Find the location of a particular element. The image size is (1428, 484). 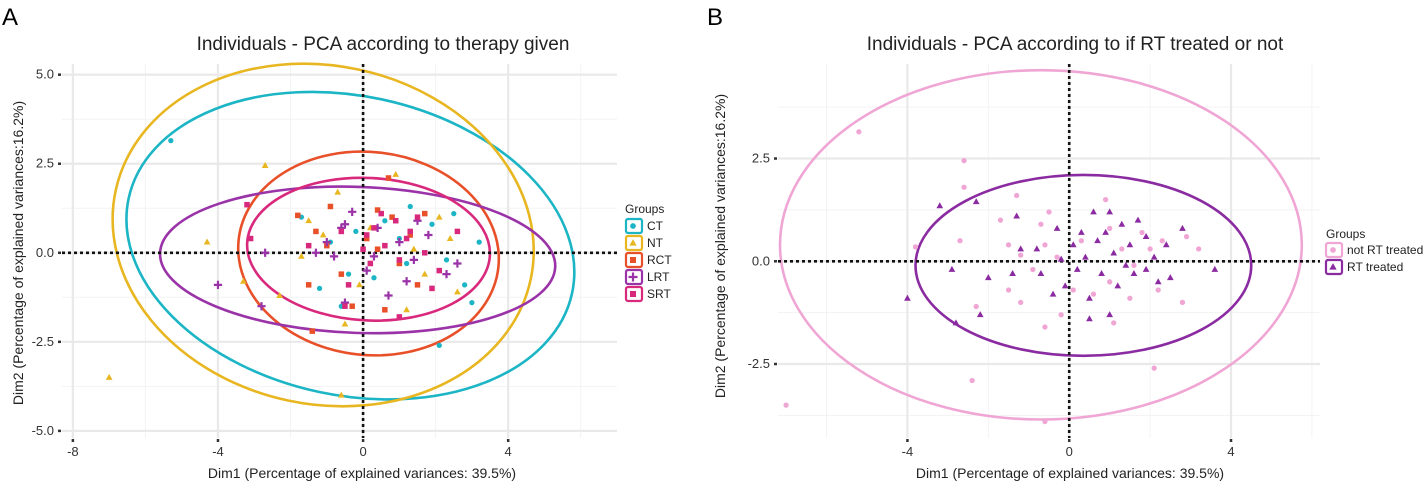

panel-a-x-tick-label-0: -8 is located at coordinates (73, 451).